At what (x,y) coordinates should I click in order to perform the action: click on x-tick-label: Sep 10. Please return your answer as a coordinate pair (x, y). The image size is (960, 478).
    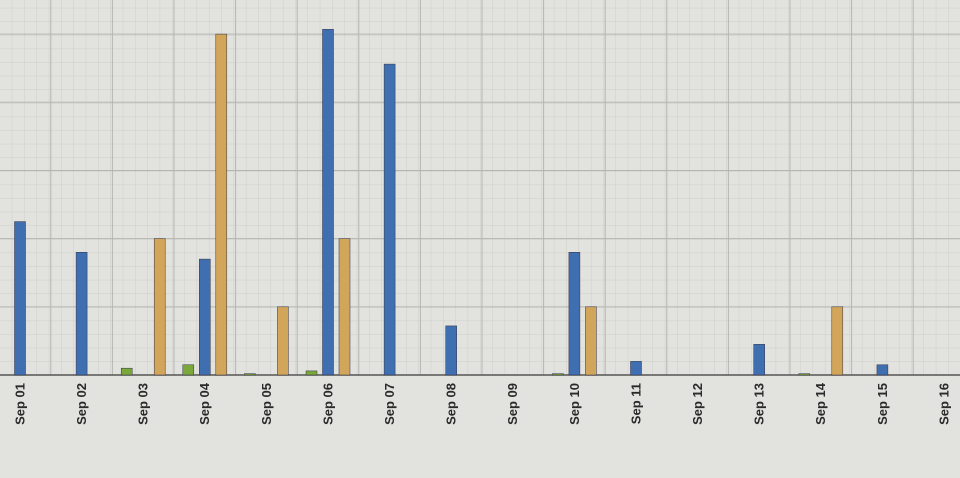
    Looking at the image, I should click on (574, 404).